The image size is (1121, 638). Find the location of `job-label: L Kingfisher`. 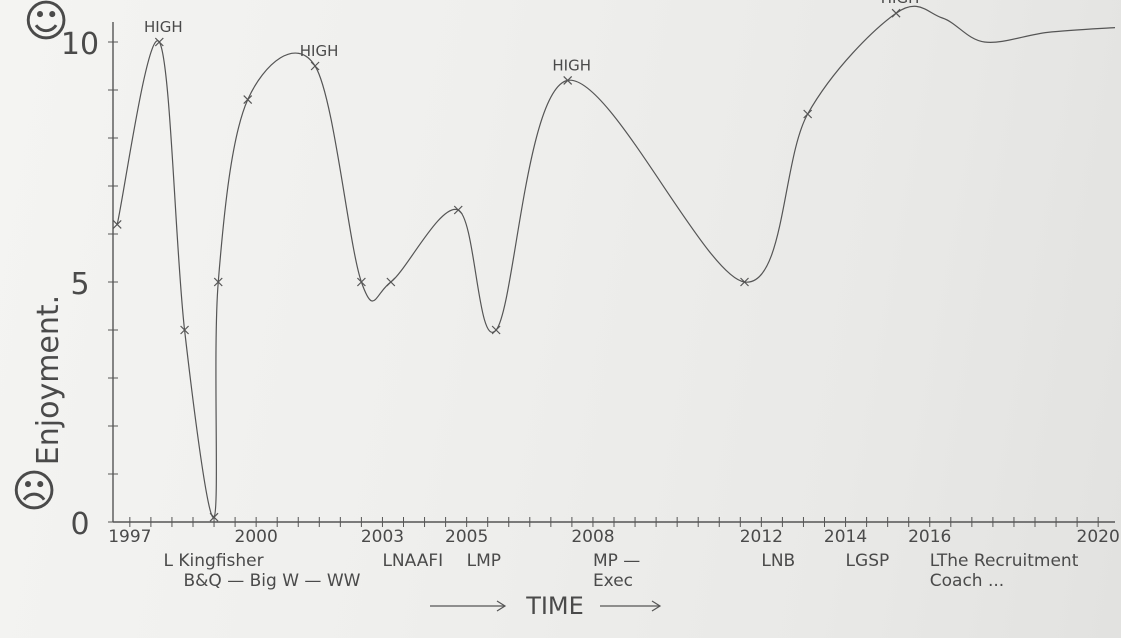

job-label: L Kingfisher is located at coordinates (214, 561).